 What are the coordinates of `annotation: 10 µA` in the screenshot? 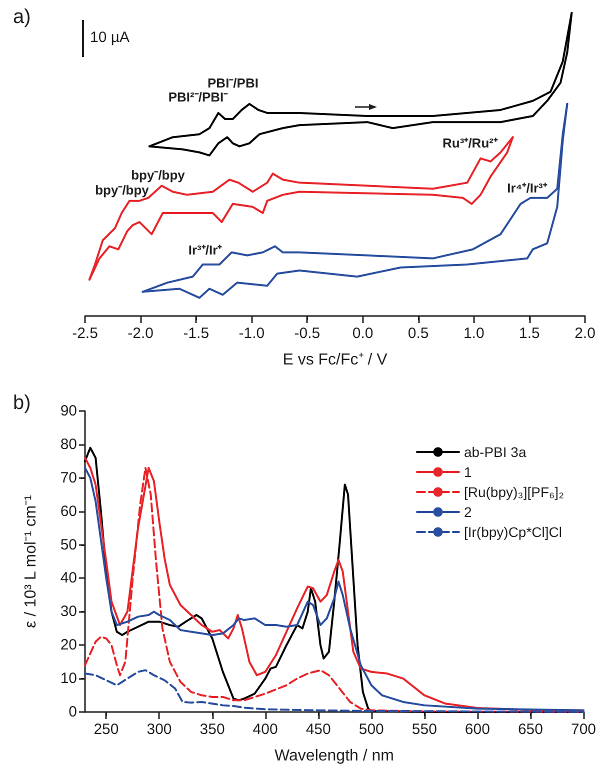 It's located at (110, 37).